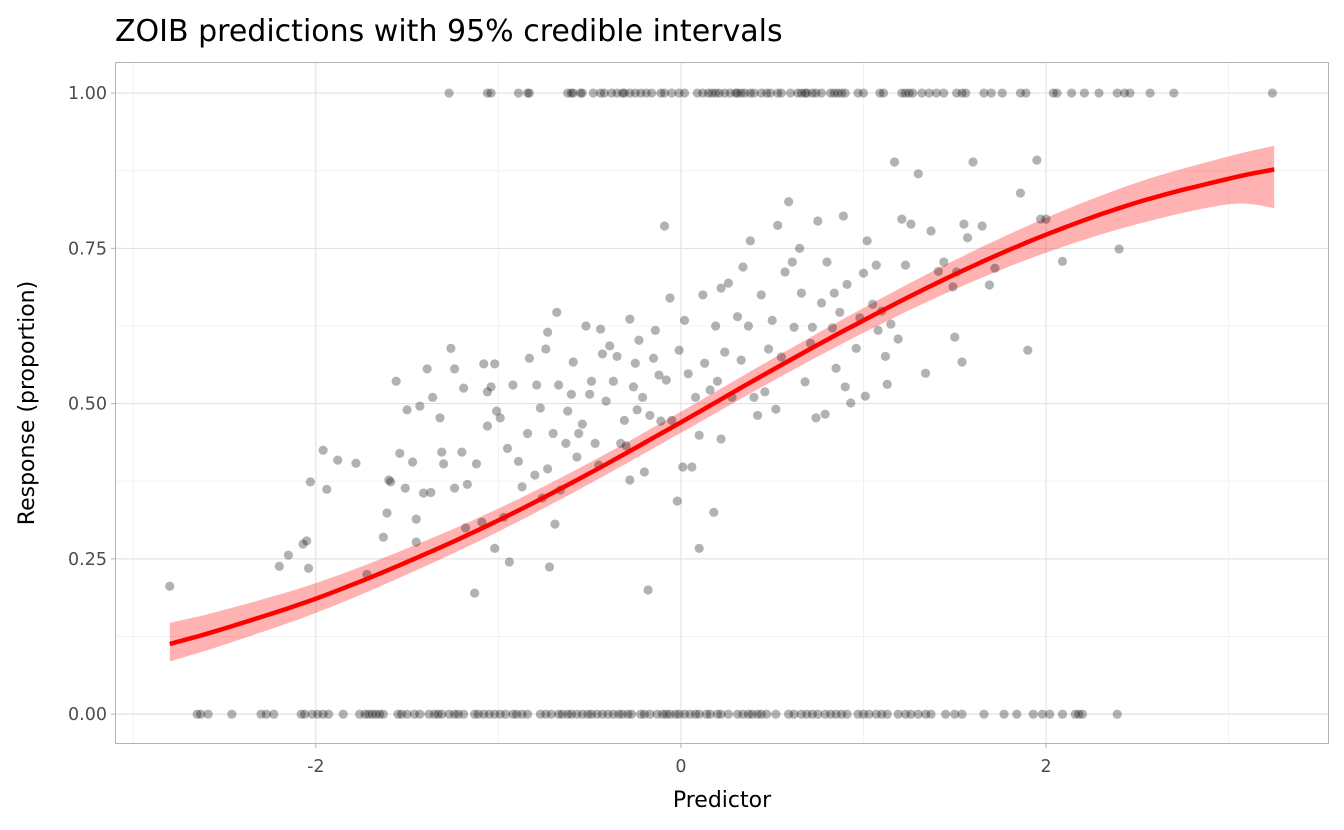 The image size is (1344, 830). Describe the element at coordinates (87, 94) in the screenshot. I see `y-tick-label: 1.00` at that location.